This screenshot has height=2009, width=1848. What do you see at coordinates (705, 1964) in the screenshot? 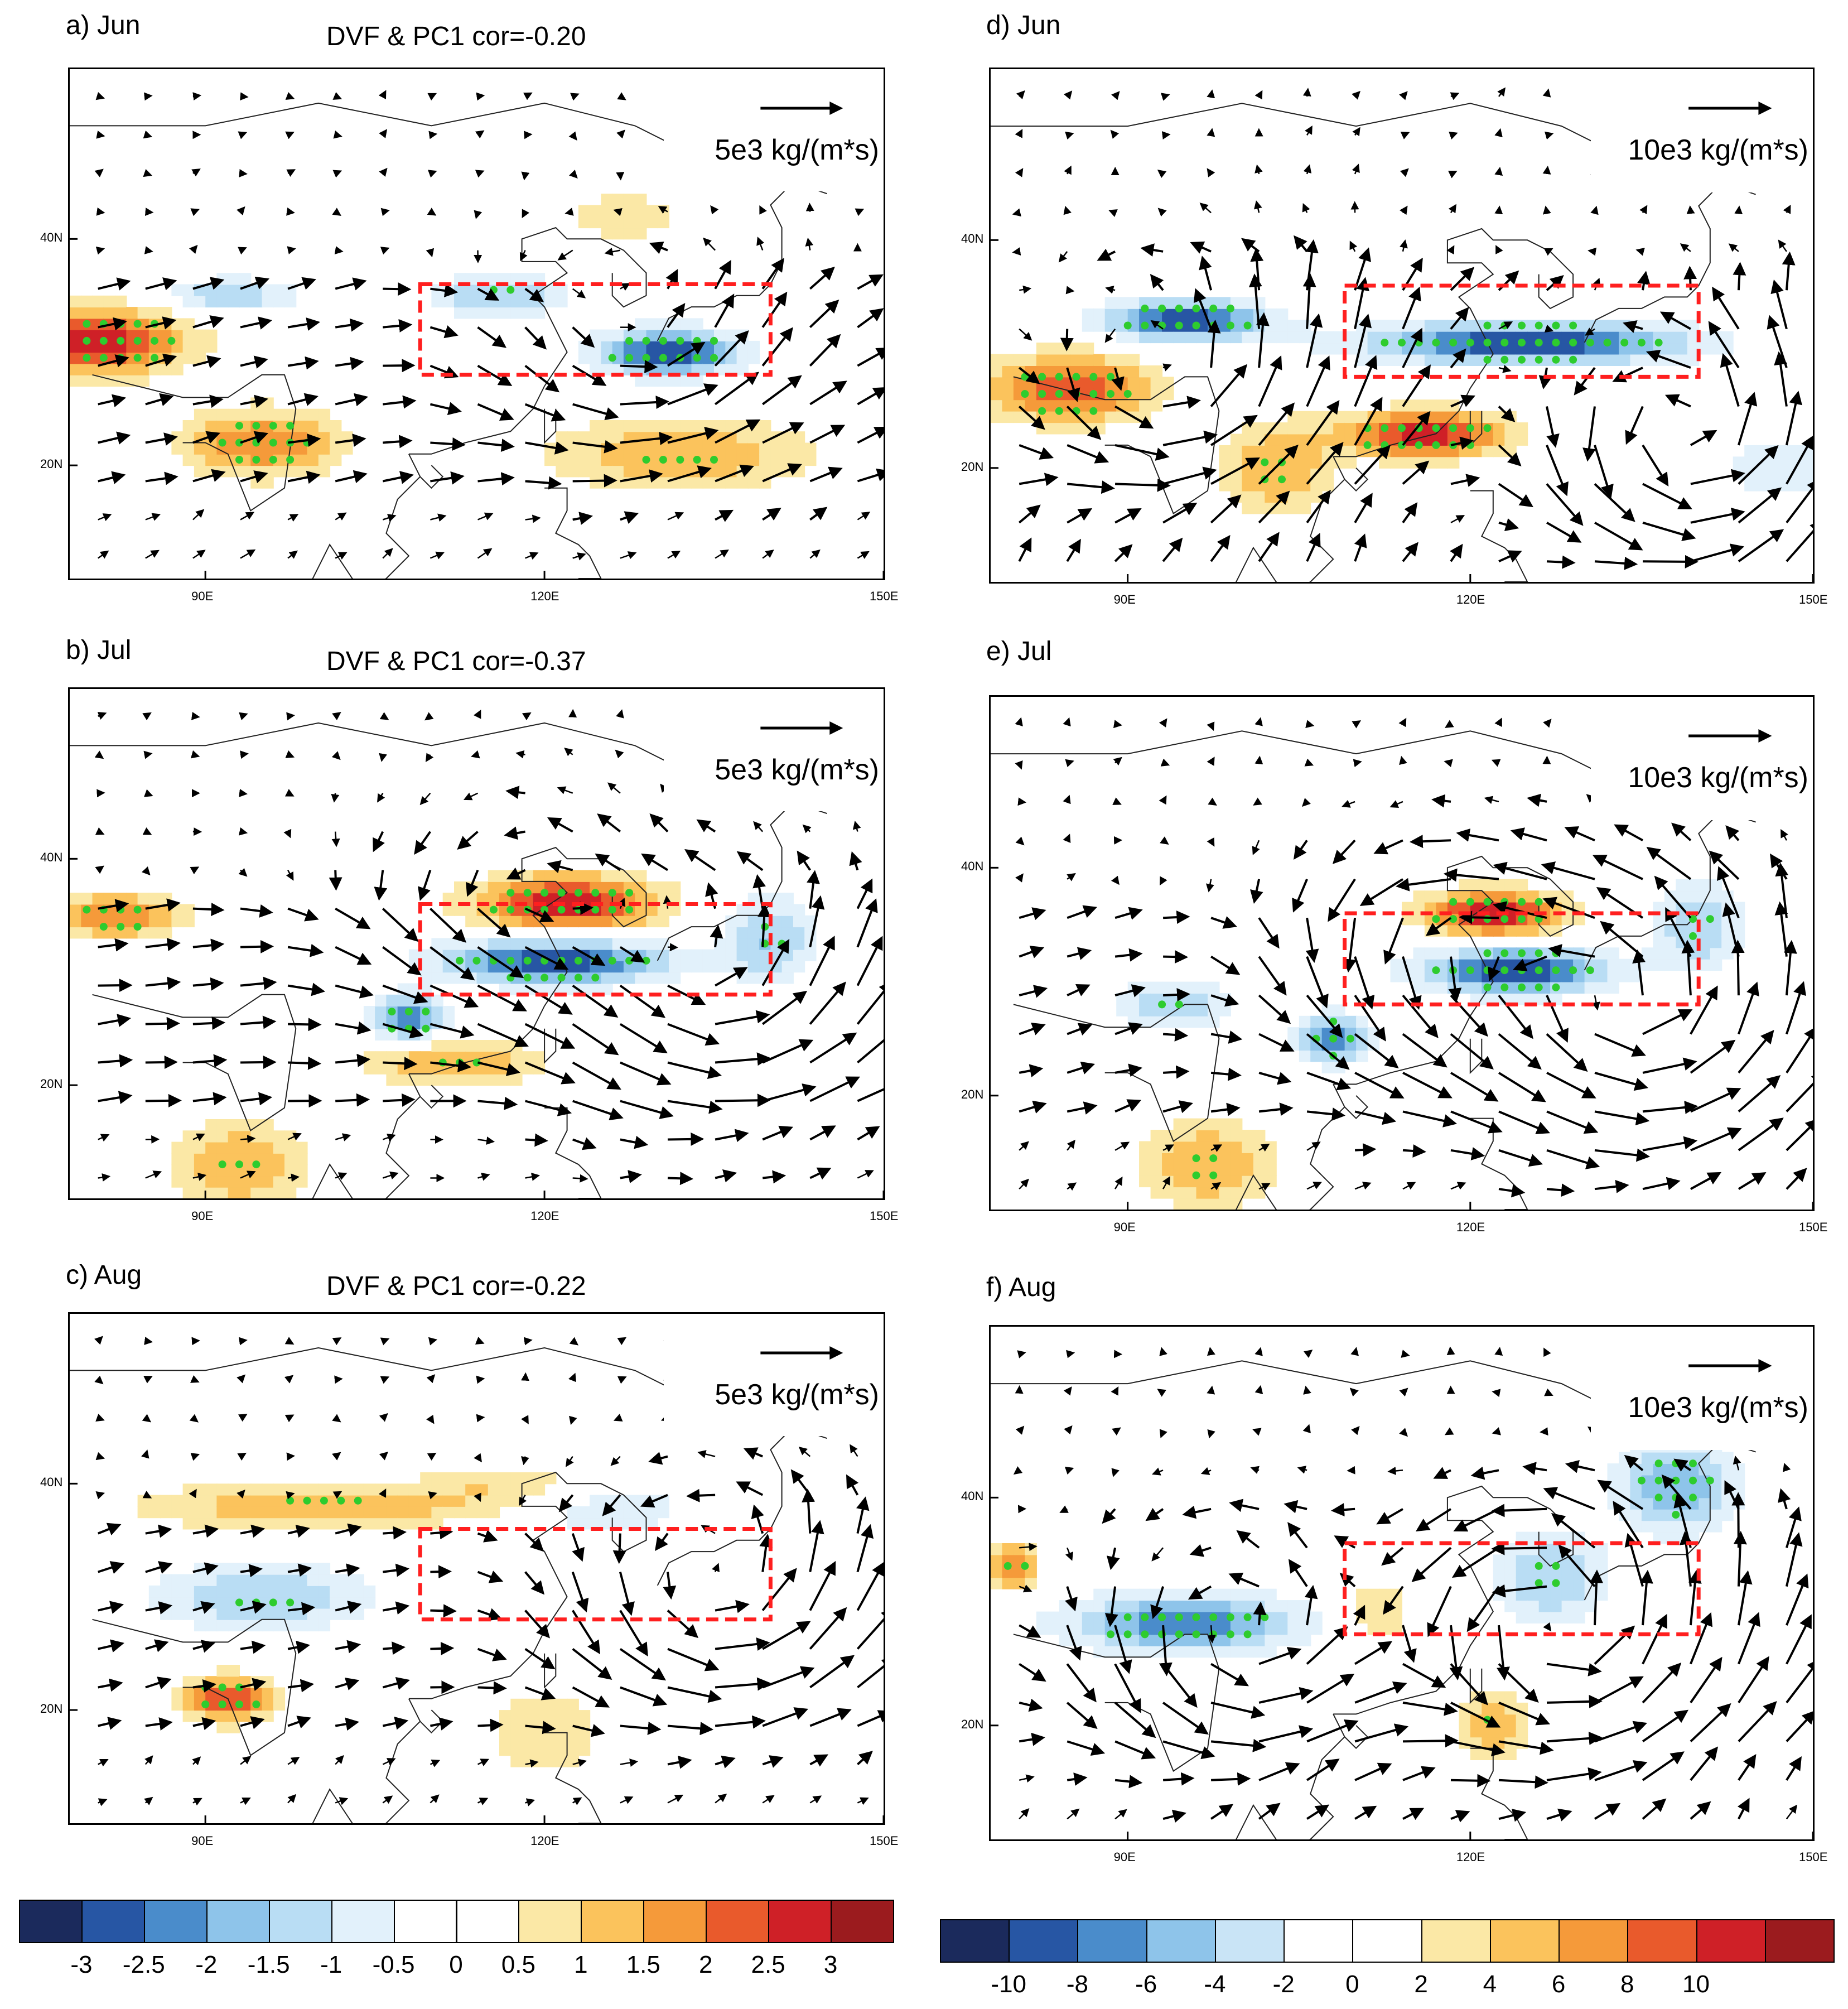
I see `colorbar-tick-label: 2` at bounding box center [705, 1964].